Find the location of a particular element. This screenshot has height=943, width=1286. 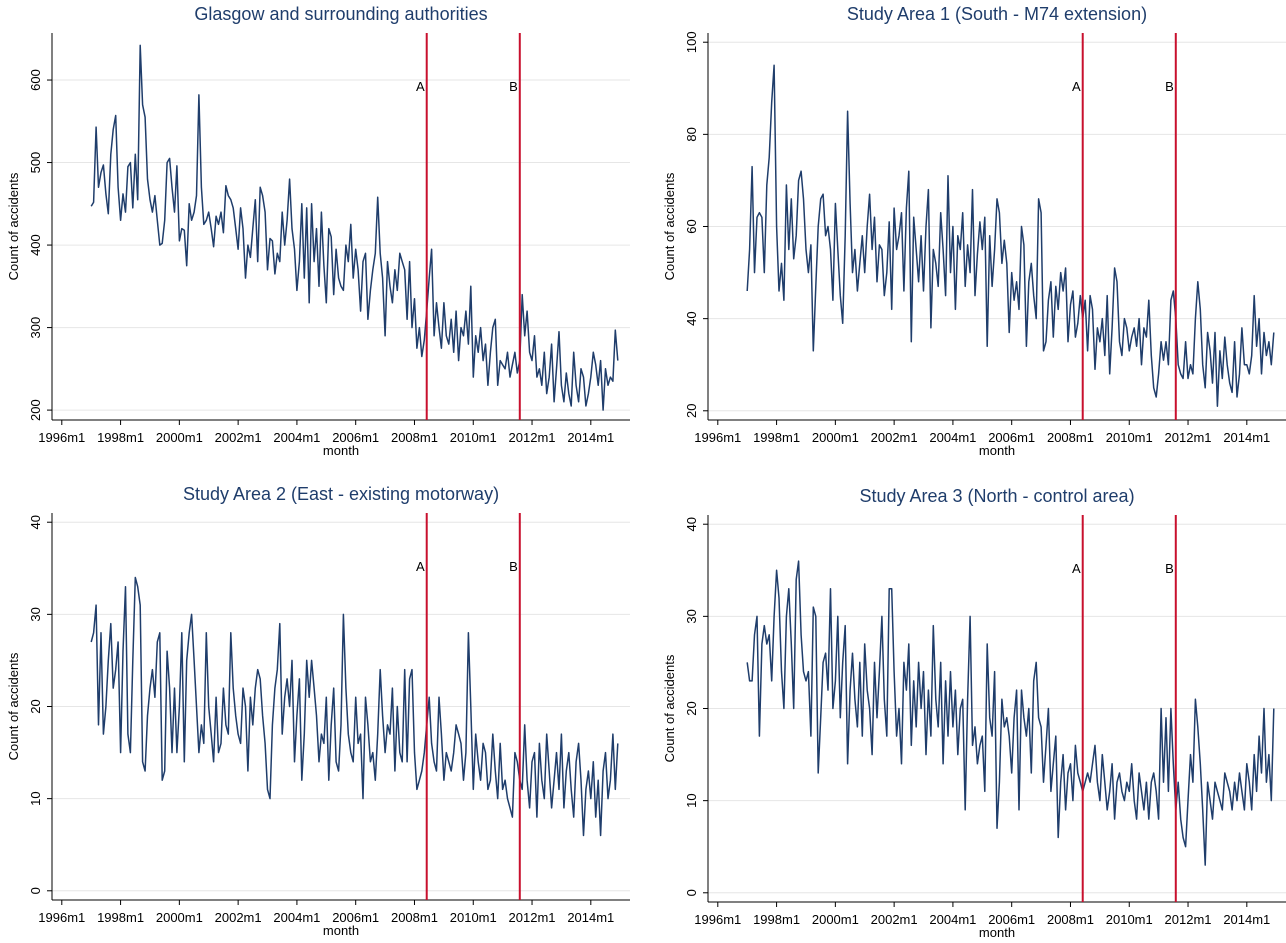

y-tick-label: 80 is located at coordinates (691, 134).